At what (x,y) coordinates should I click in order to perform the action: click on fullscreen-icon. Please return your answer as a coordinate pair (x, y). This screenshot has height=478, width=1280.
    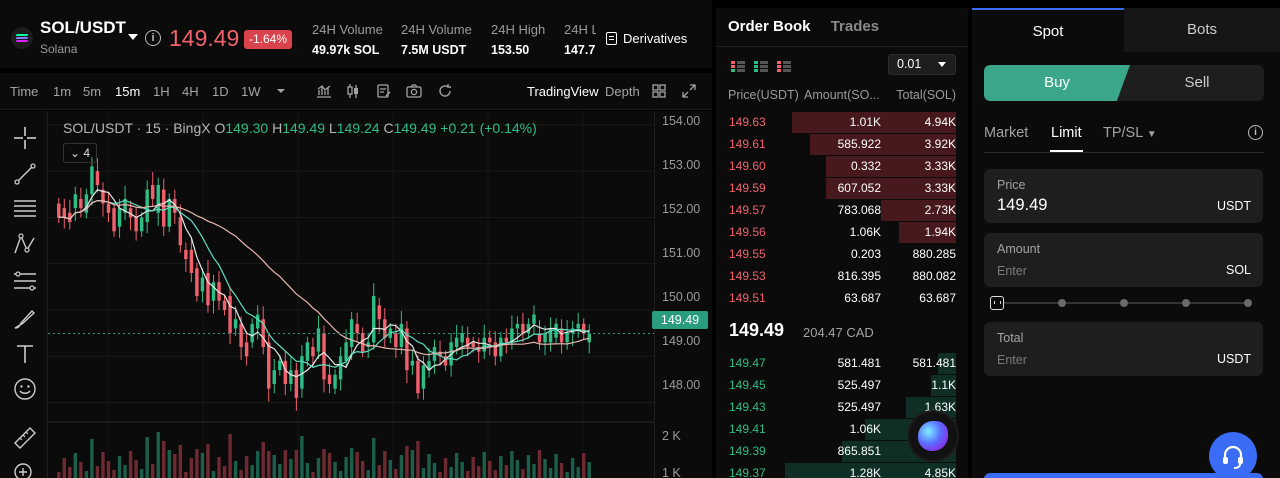
    Looking at the image, I should click on (689, 91).